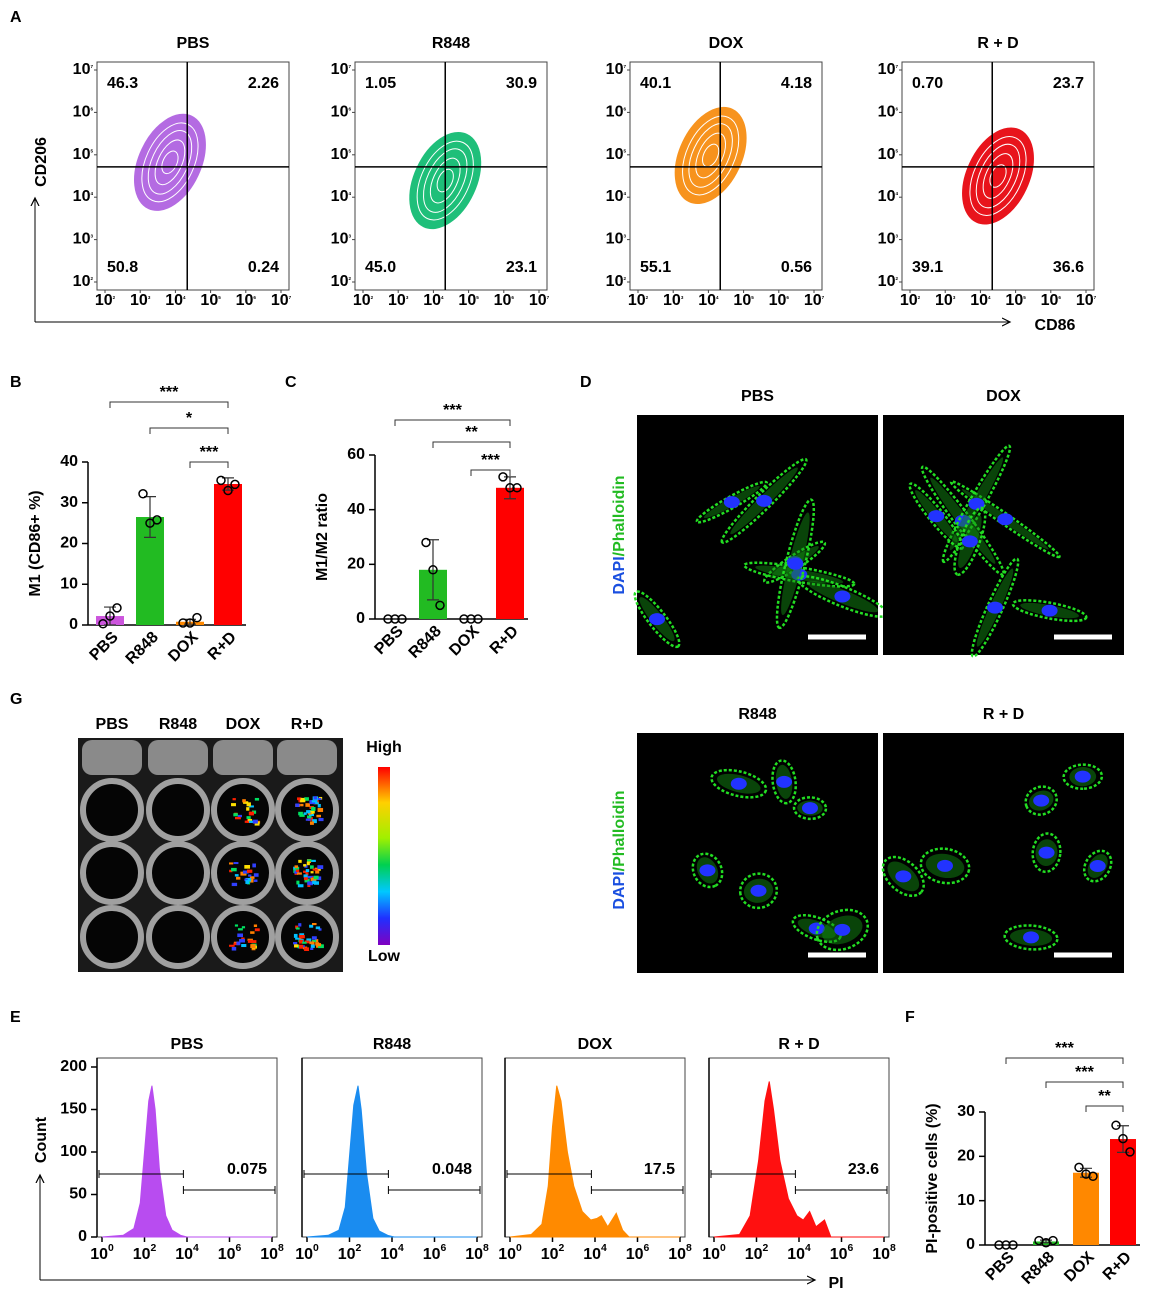 The height and width of the screenshot is (1300, 1155). Describe the element at coordinates (263, 83) in the screenshot. I see `quadrant-value: 2.26` at that location.